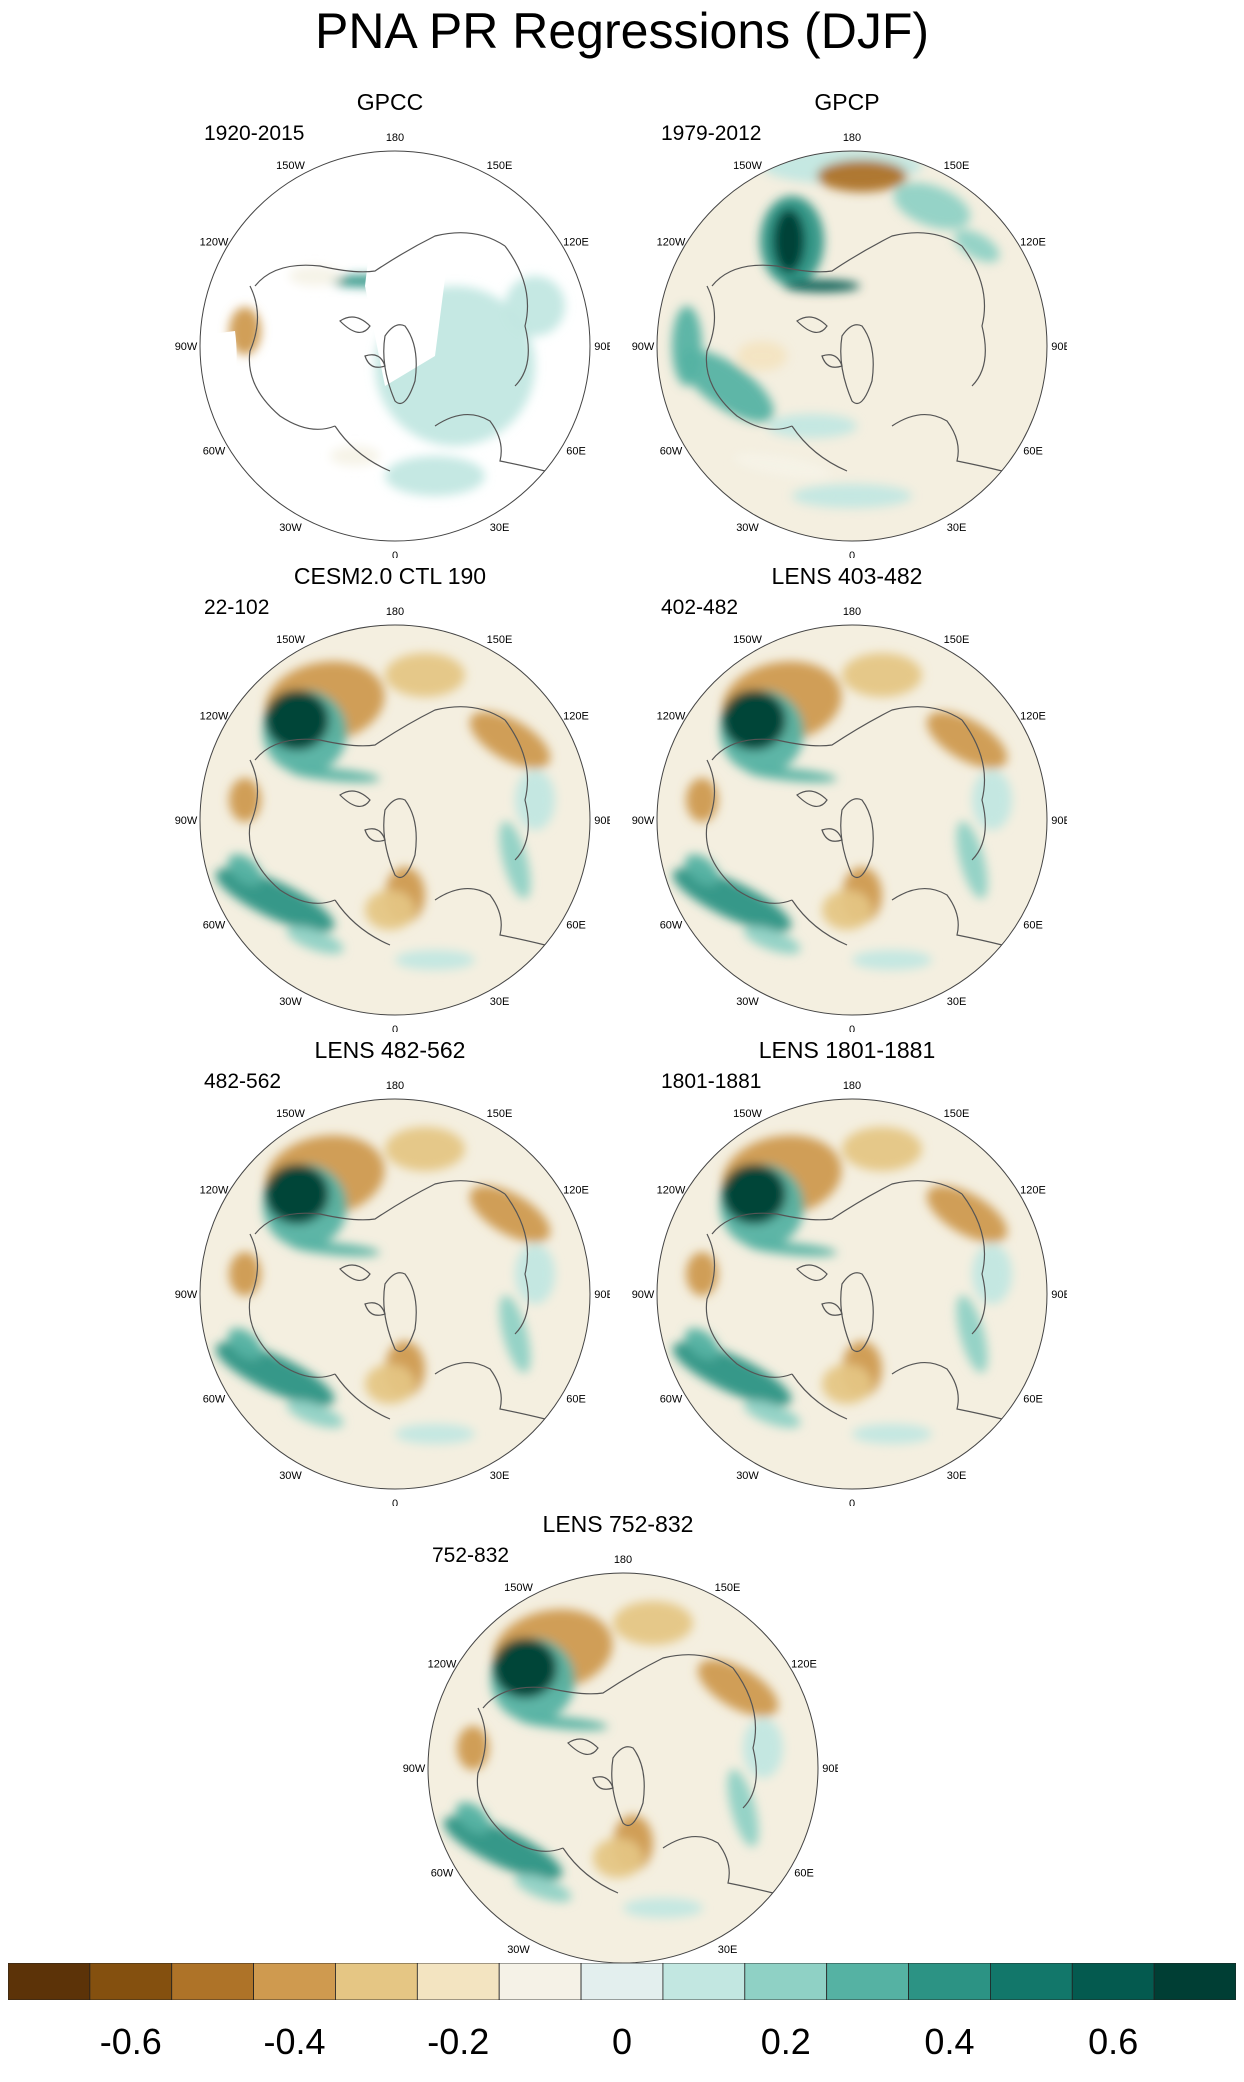  Describe the element at coordinates (410, 293) in the screenshot. I see `missing-data-region` at that location.